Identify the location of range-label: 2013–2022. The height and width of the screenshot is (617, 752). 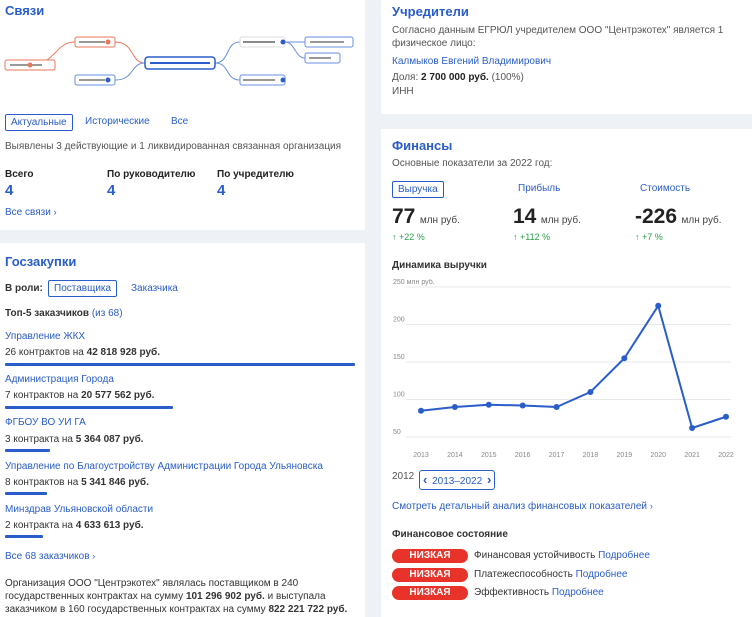
(457, 481).